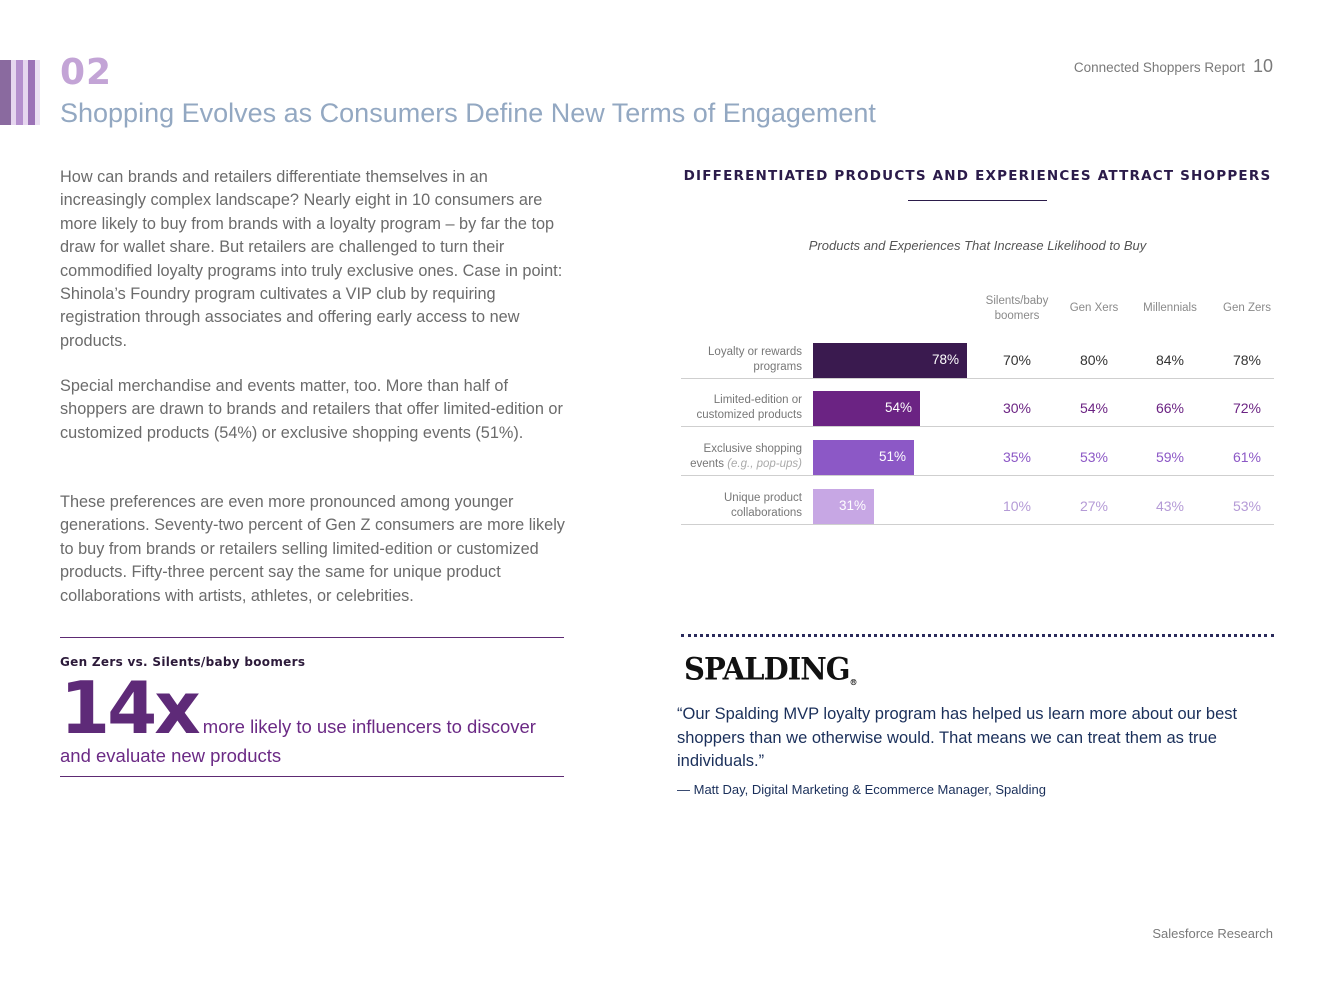  I want to click on row-label-text: Limited-edition or customized products, so click(749, 407).